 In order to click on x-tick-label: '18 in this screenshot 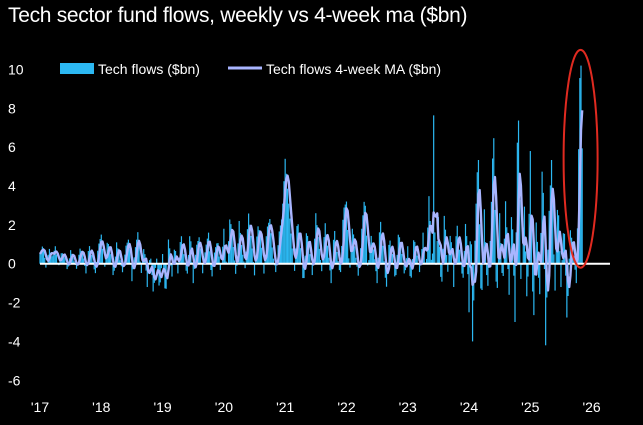, I will do `click(101, 407)`.